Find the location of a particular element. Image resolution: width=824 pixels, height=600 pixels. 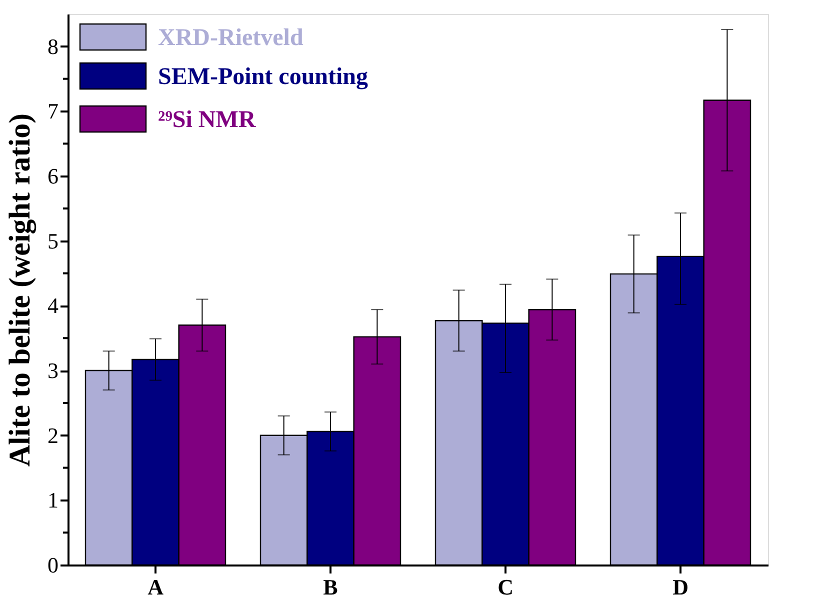

legend-label: SEM-Point counting is located at coordinates (263, 77).